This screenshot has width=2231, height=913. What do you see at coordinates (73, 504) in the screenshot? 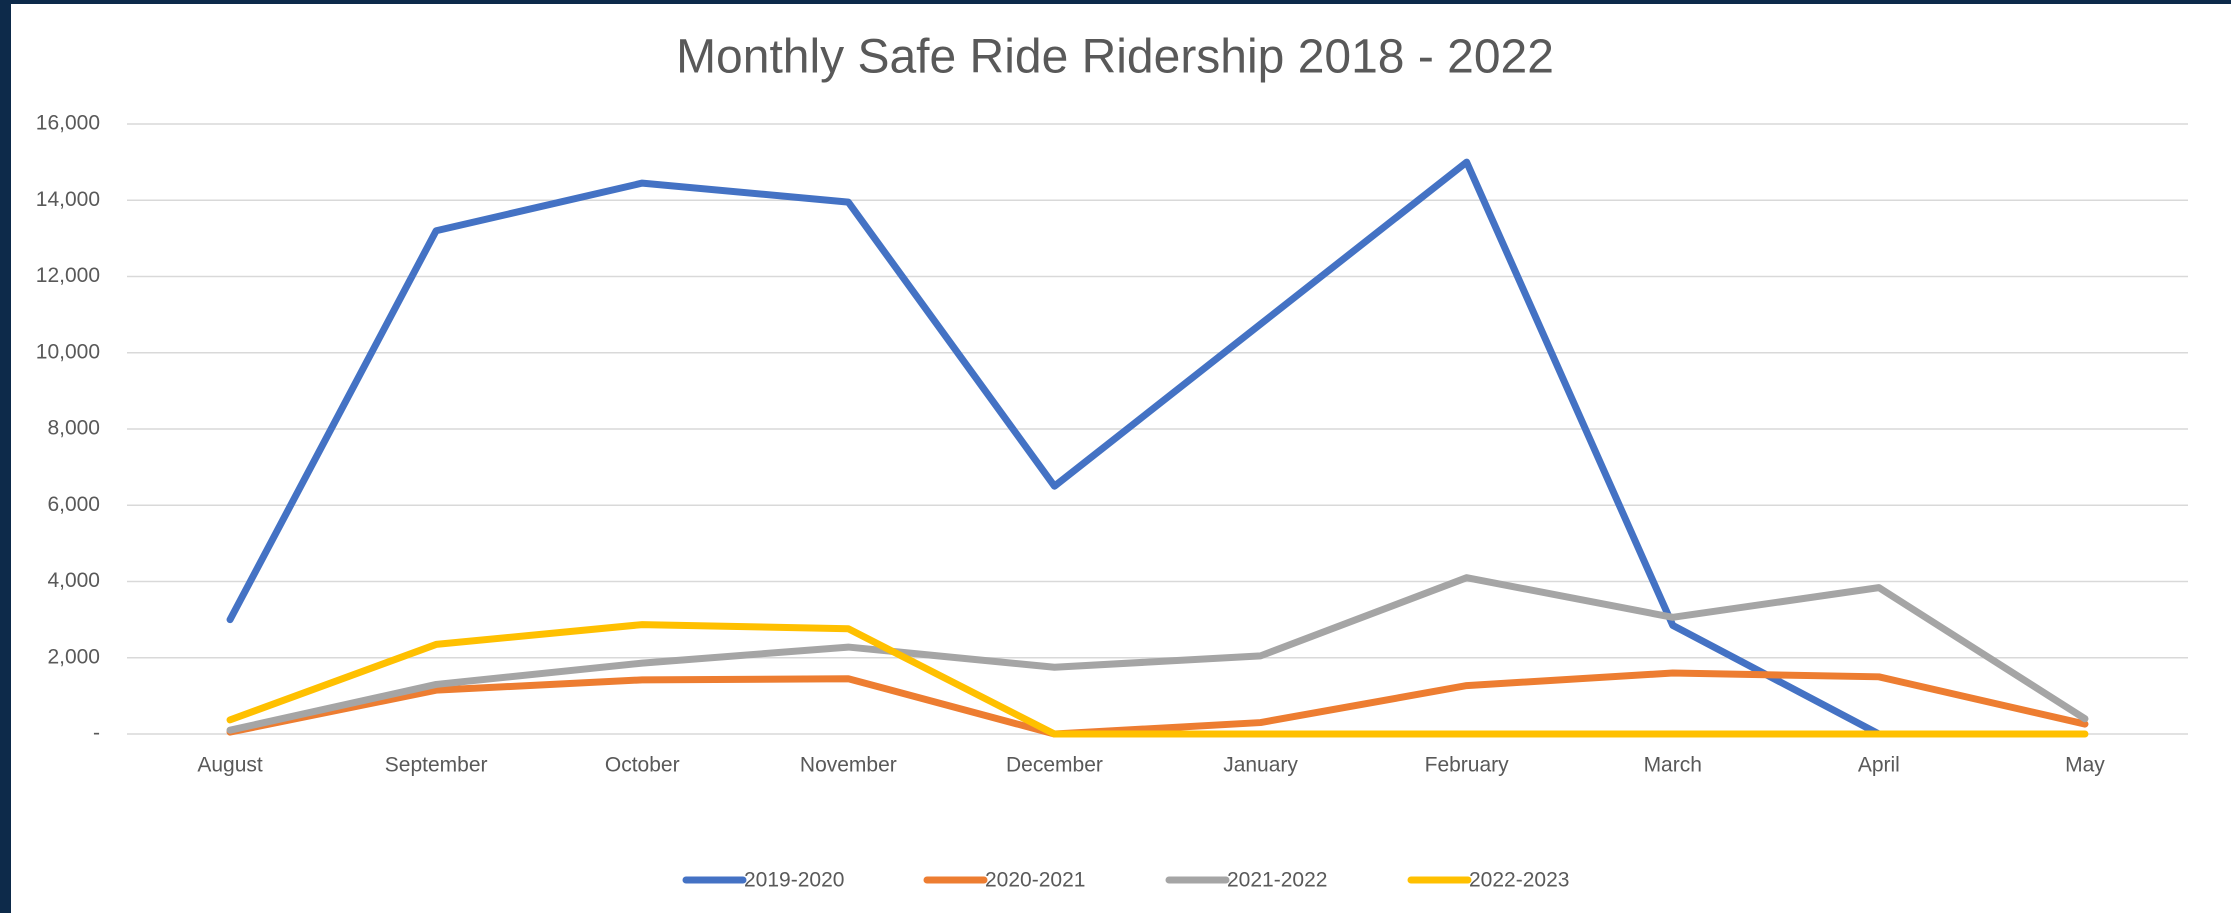
I see `y-tick-label: 6,000` at bounding box center [73, 504].